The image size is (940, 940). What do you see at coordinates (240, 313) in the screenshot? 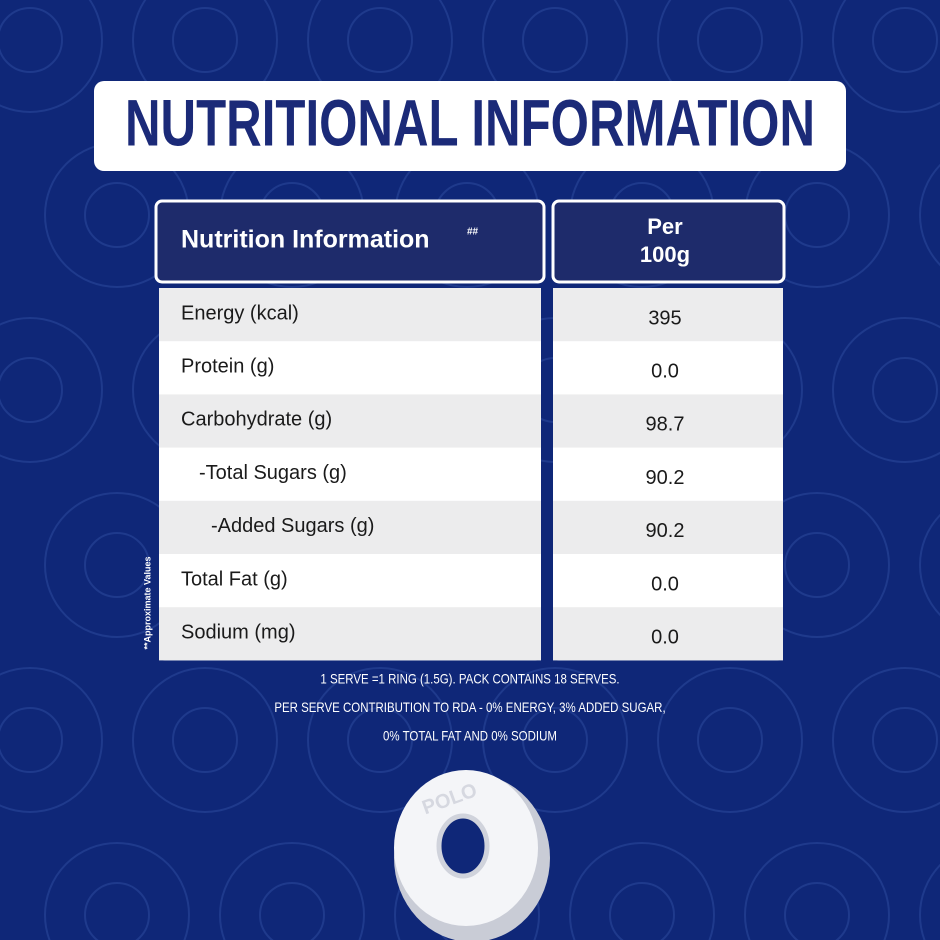
I see `row-label: Energy (kcal)` at bounding box center [240, 313].